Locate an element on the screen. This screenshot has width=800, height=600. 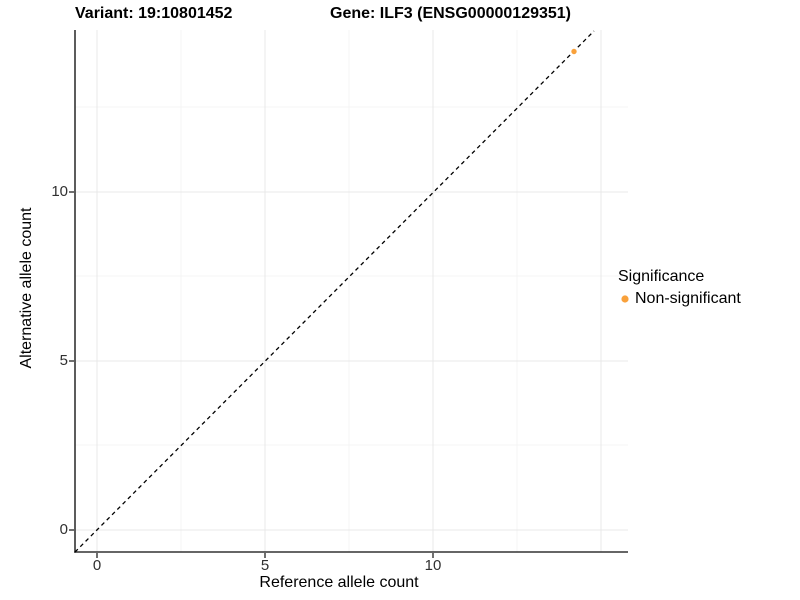
x-axis-title: Reference allele count is located at coordinates (339, 582).